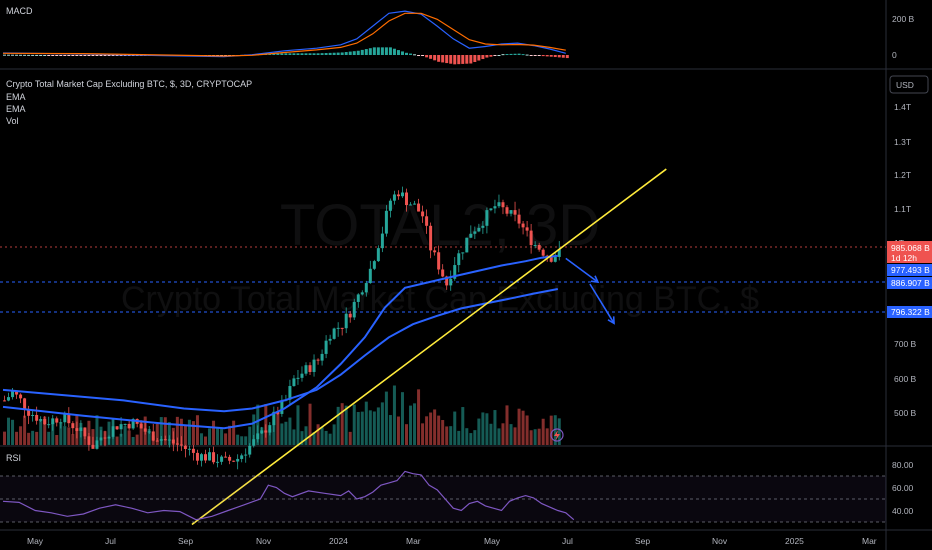  What do you see at coordinates (909, 283) in the screenshot?
I see `ema-slow-badge: 886.907 B` at bounding box center [909, 283].